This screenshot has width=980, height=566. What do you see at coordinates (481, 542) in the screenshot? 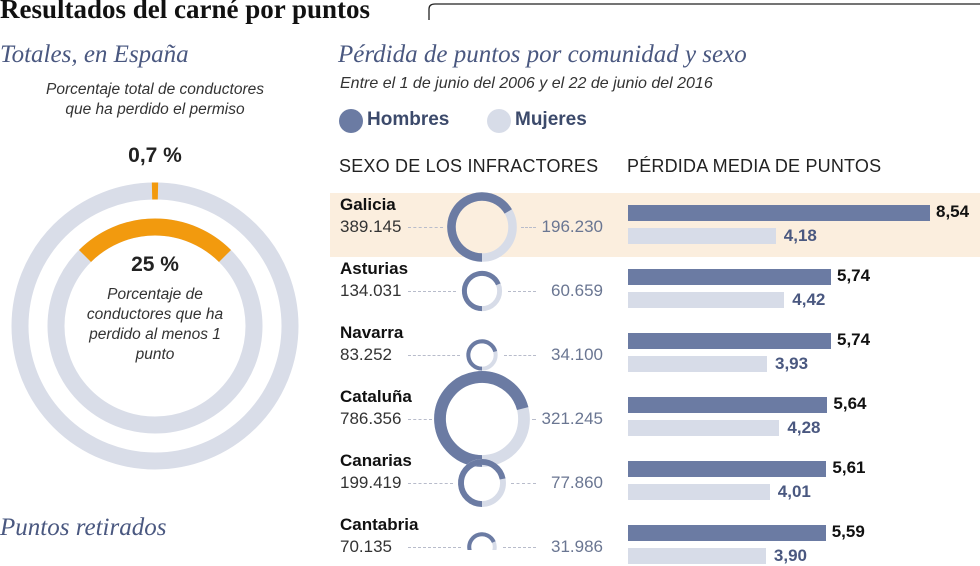
I see `men-arc-cantabria` at bounding box center [481, 542].